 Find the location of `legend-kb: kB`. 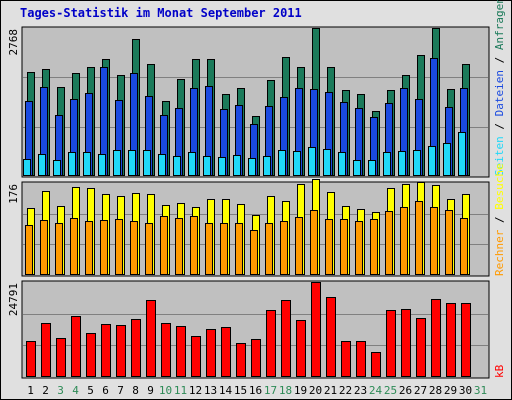

legend-kb: kB is located at coordinates (499, 371).